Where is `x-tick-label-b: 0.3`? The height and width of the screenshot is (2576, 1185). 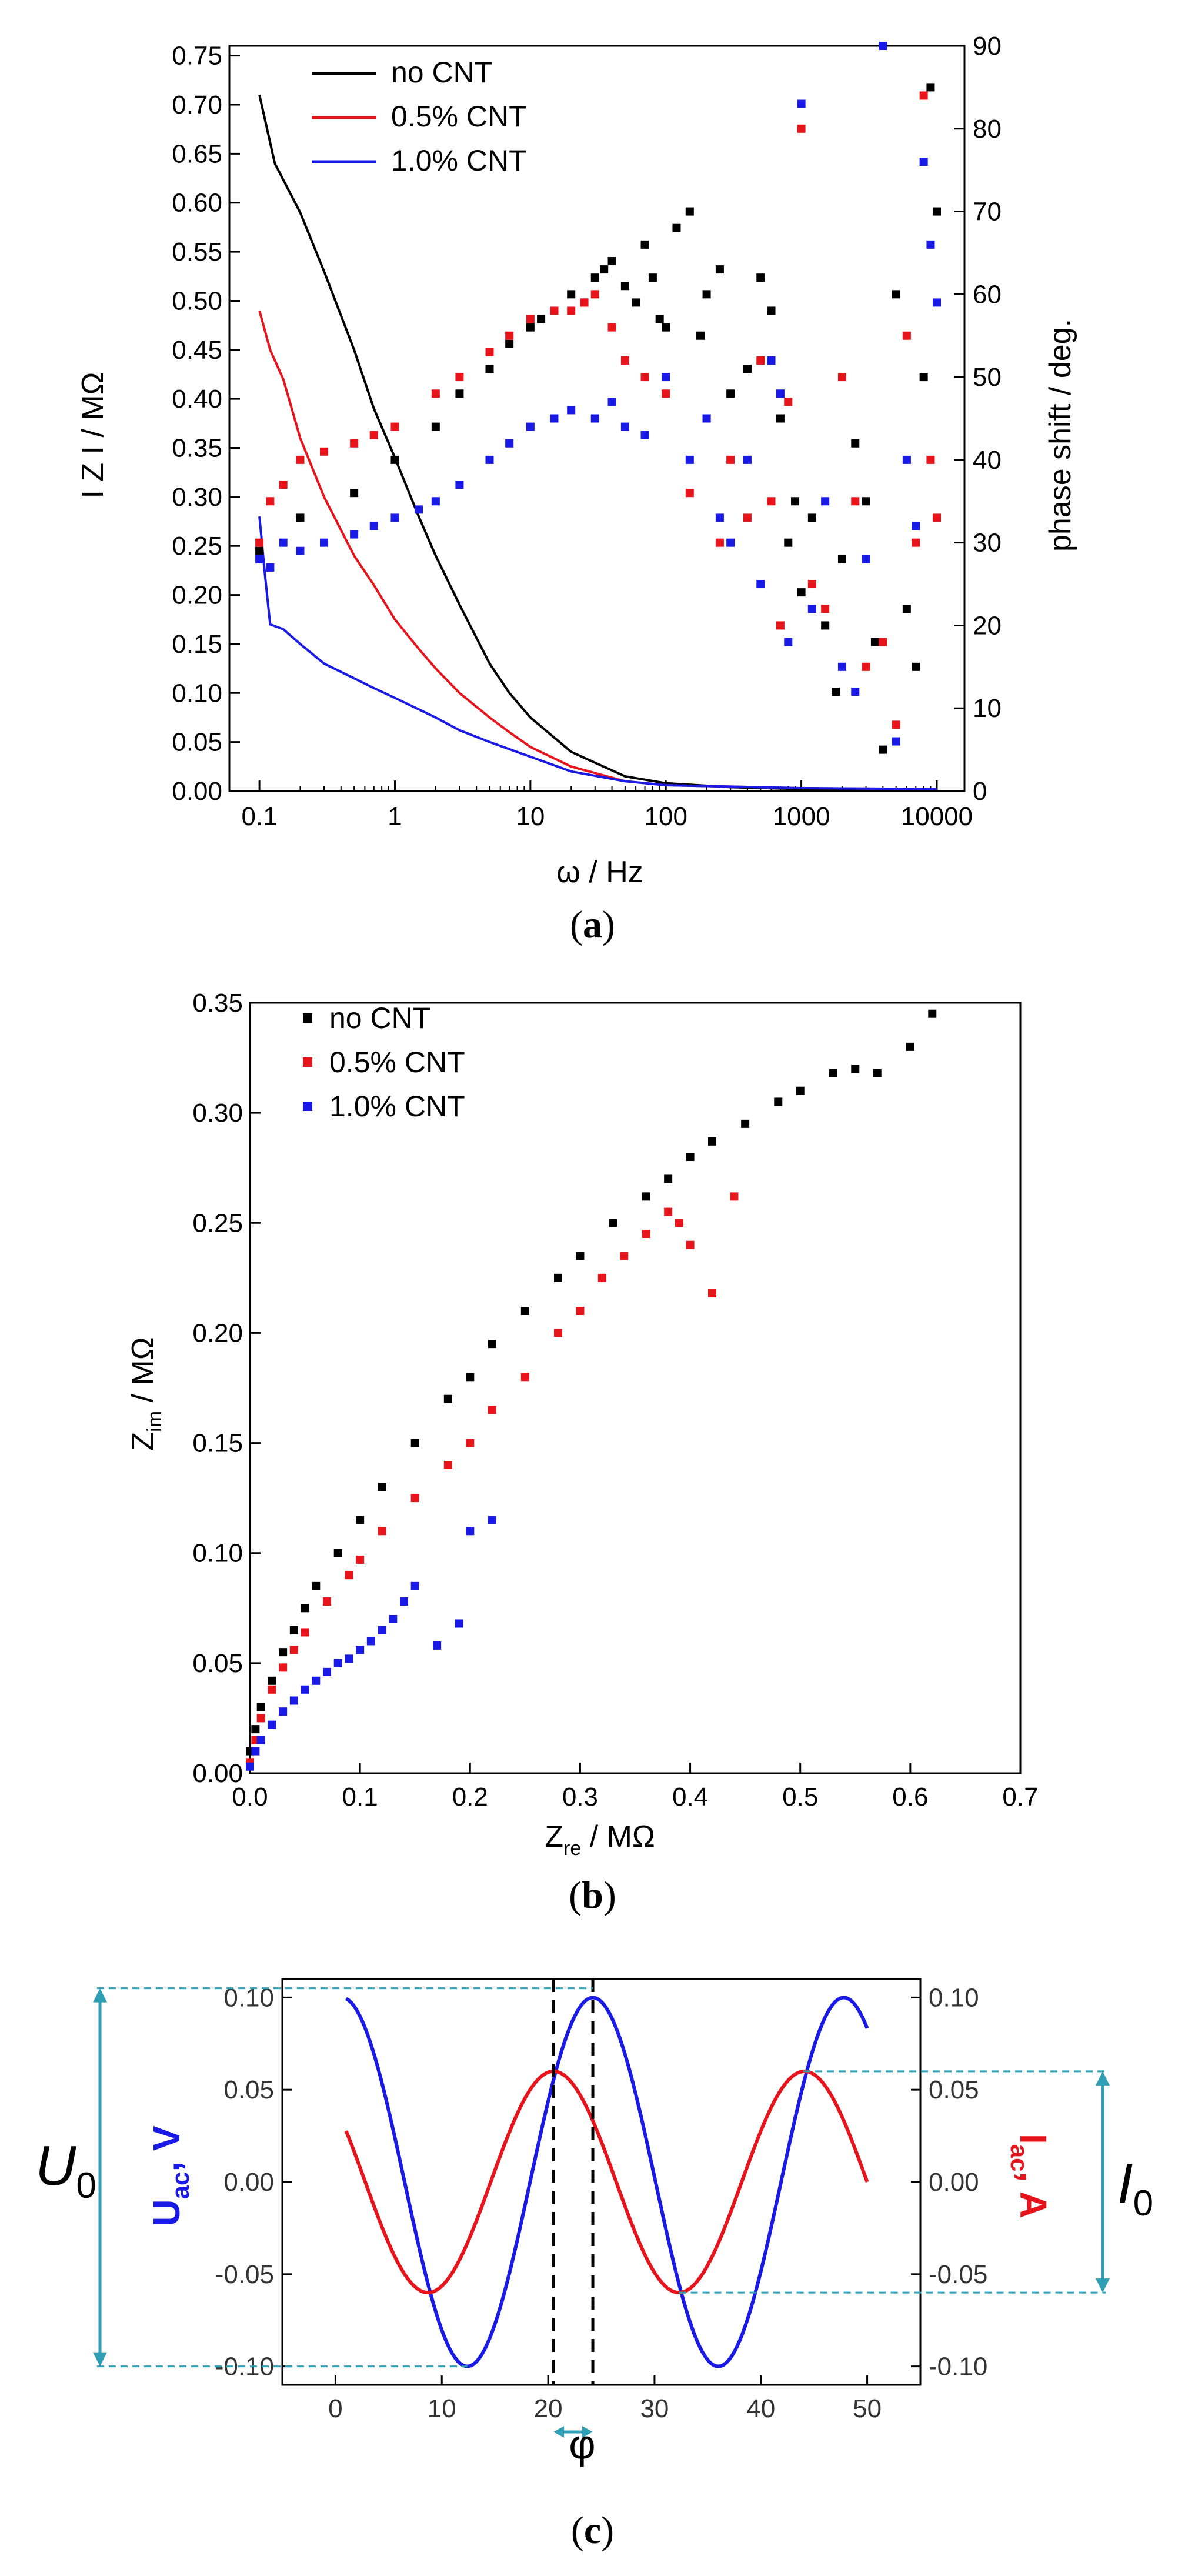 x-tick-label-b: 0.3 is located at coordinates (580, 1797).